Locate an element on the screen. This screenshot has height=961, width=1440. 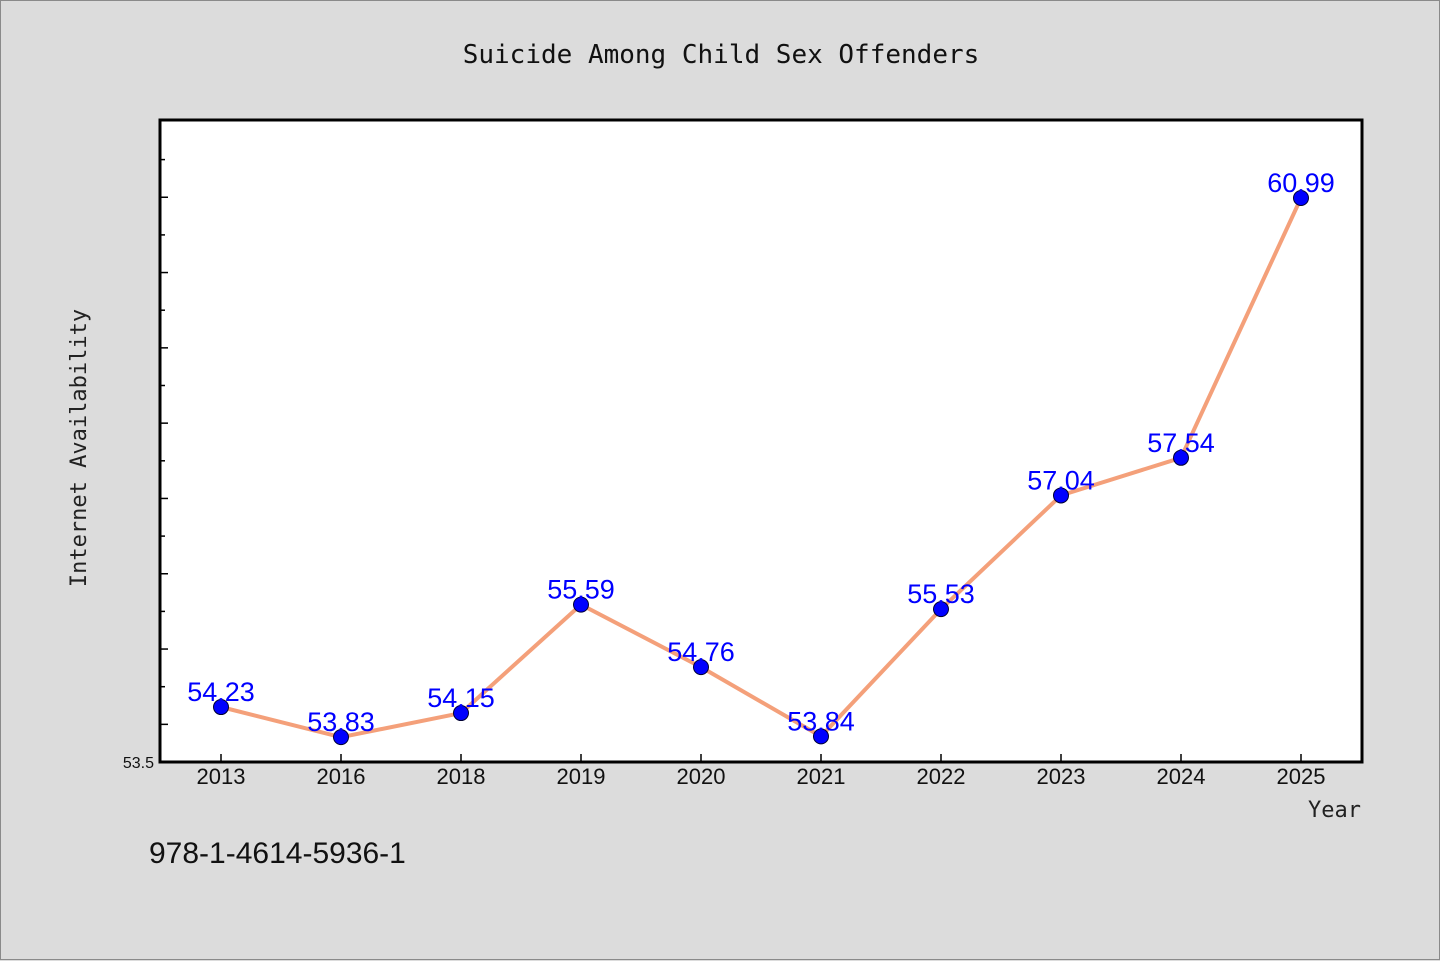
x-axis-tick-labels: 2013 2016 2018 2019 2020 2021 2022 2023 2024 2025 is located at coordinates (761, 776).